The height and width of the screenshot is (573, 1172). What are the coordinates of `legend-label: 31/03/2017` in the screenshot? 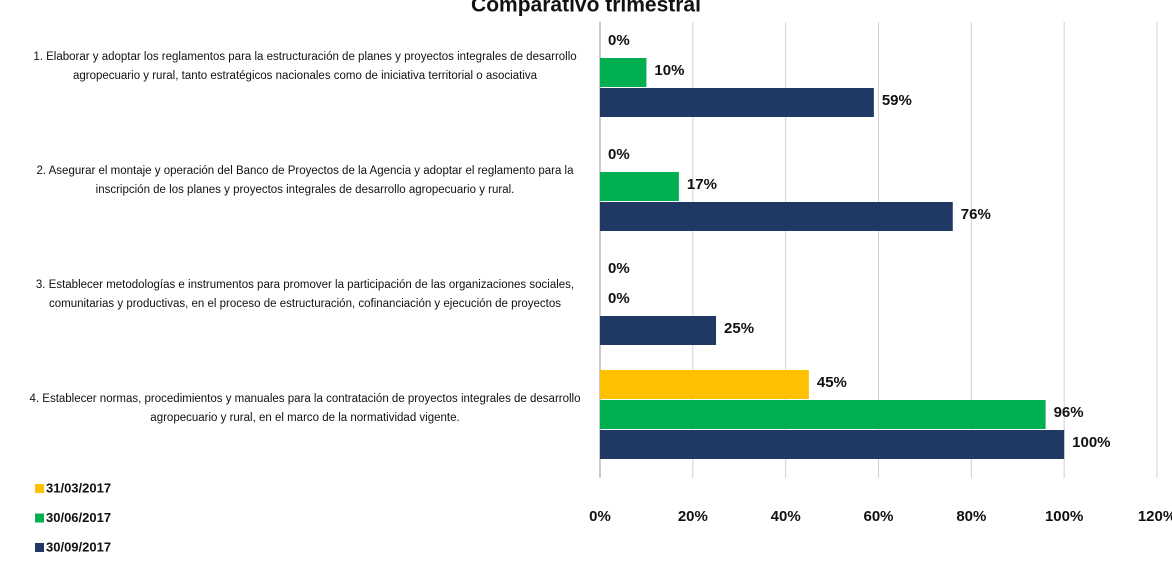 It's located at (78, 487).